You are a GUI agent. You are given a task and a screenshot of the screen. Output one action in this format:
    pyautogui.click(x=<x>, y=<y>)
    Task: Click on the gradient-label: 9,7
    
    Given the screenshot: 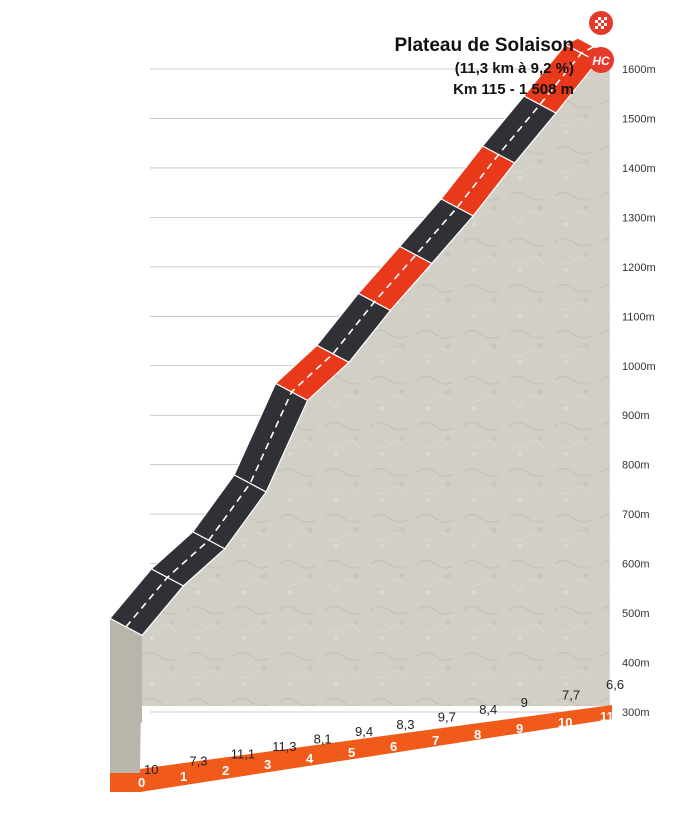 What is the action you would take?
    pyautogui.click(x=447, y=717)
    